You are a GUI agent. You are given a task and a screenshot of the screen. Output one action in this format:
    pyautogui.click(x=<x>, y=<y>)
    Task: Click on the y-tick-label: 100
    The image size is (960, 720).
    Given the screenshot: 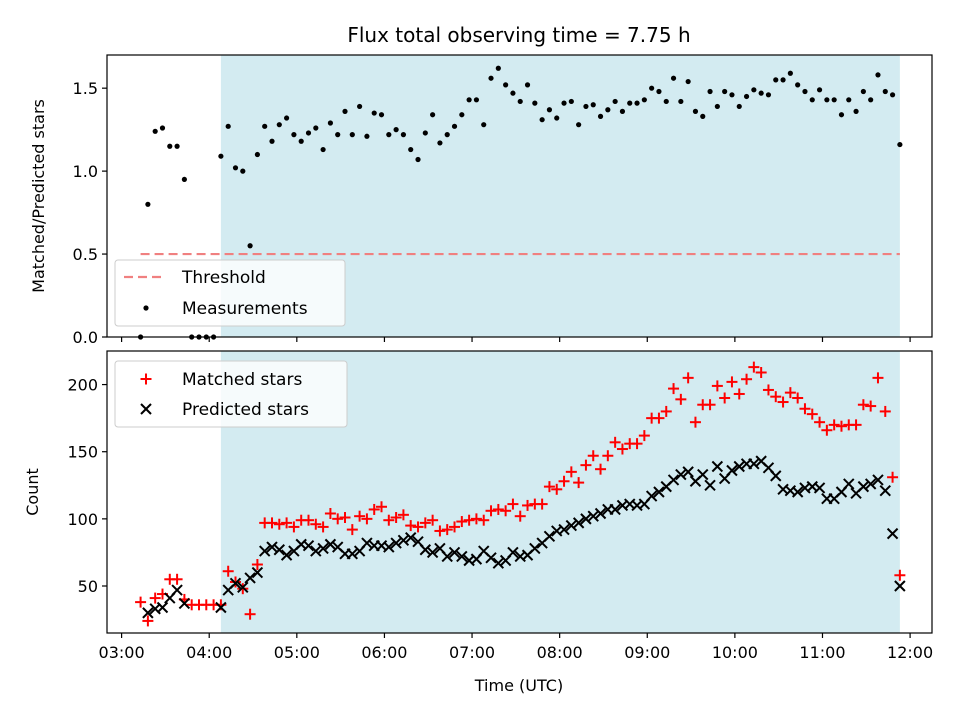 What is the action you would take?
    pyautogui.click(x=82, y=519)
    